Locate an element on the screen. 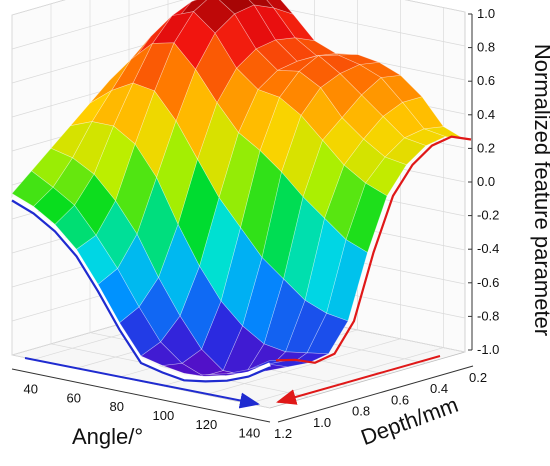 This screenshot has width=550, height=466. y-tick-label: 1.2 is located at coordinates (283, 433).